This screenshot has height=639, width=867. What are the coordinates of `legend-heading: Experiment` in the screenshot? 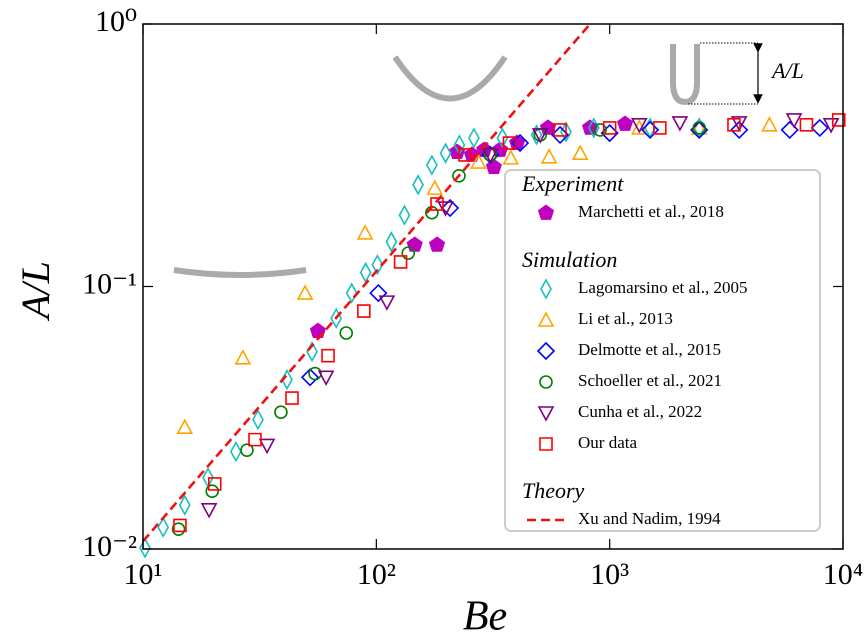 It's located at (572, 183).